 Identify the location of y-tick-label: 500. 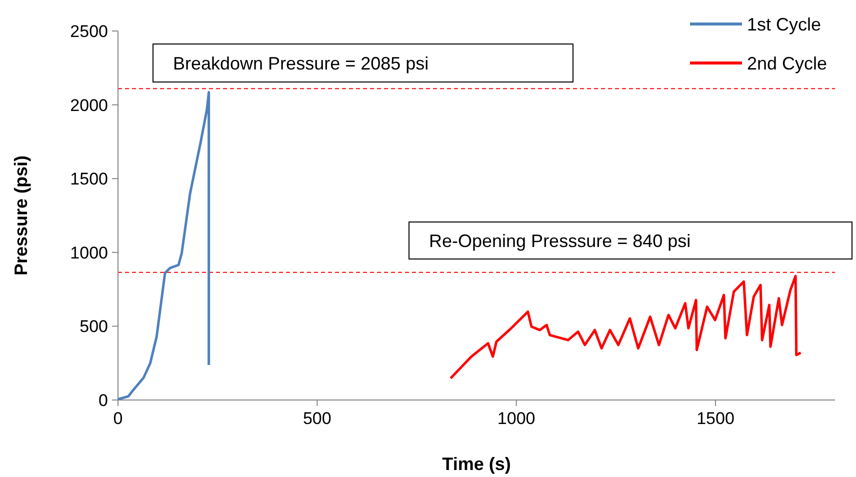
(94, 326).